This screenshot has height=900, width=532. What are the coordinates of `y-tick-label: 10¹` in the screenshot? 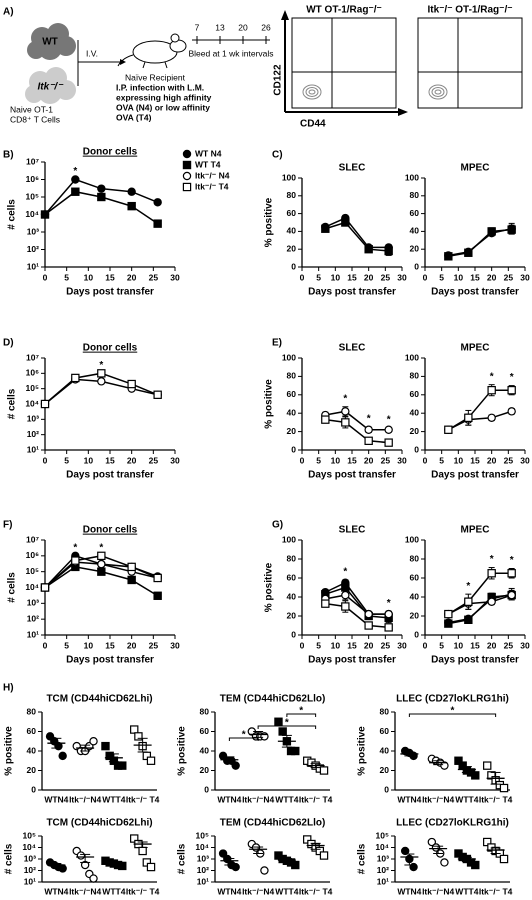 It's located at (30, 881).